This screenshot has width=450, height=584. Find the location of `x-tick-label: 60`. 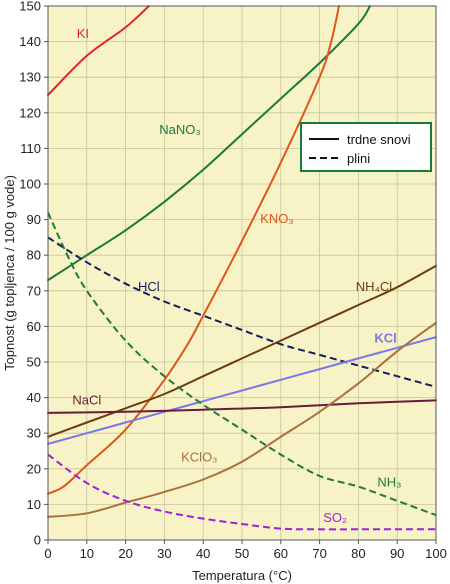

x-tick-label: 60 is located at coordinates (281, 553).